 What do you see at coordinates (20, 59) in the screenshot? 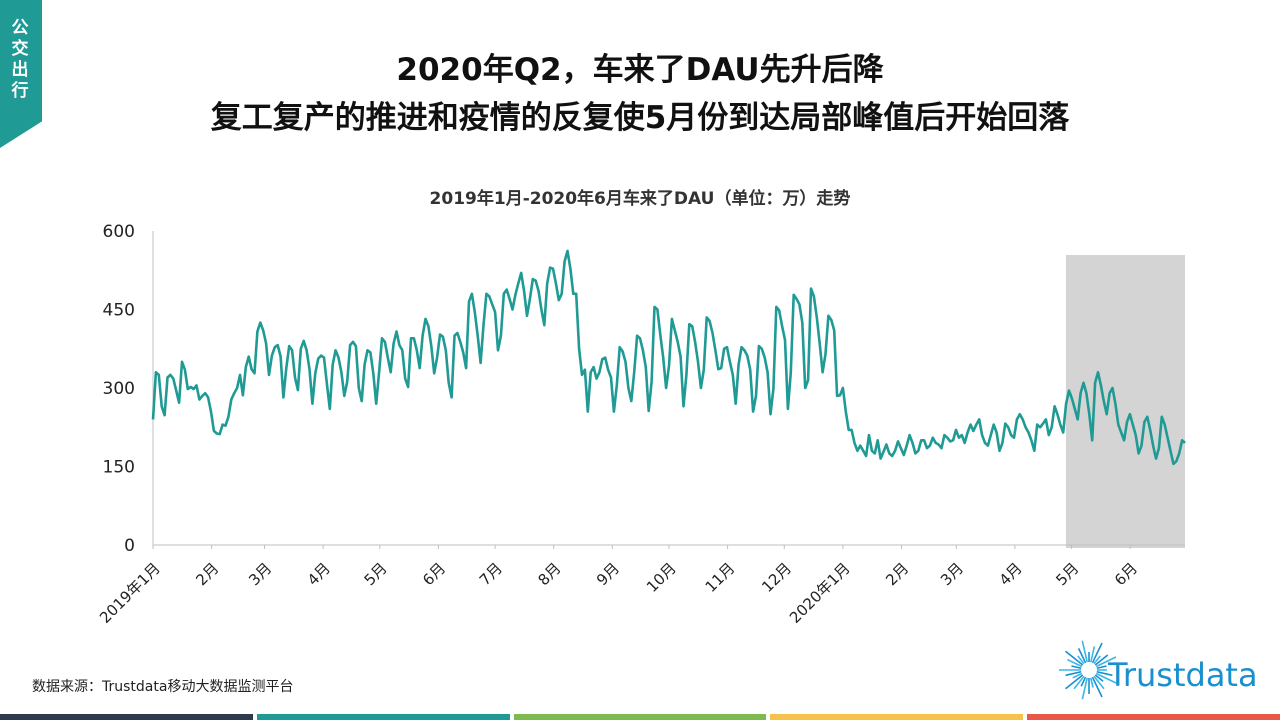
I see `section-tab-label: 公交出行` at bounding box center [20, 59].